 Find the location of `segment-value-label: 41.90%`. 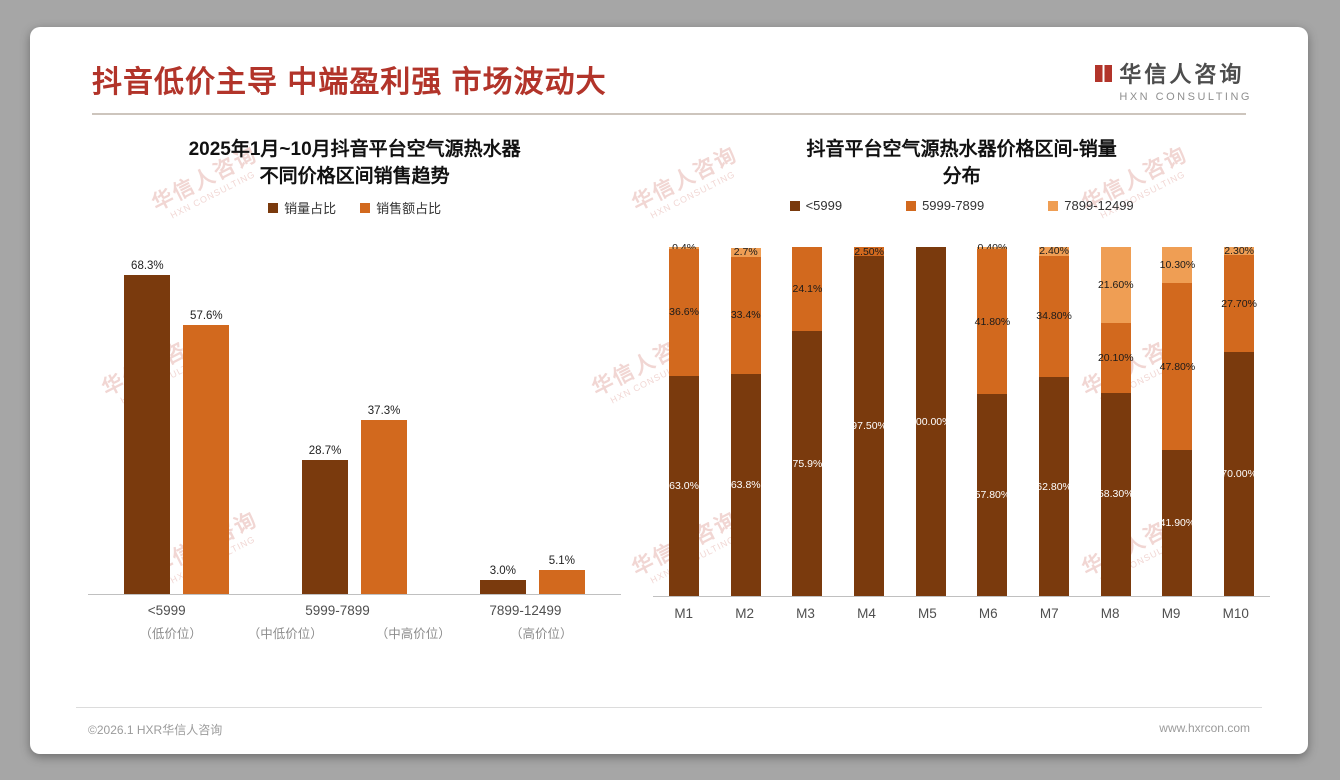

segment-value-label: 41.90% is located at coordinates (1177, 522).